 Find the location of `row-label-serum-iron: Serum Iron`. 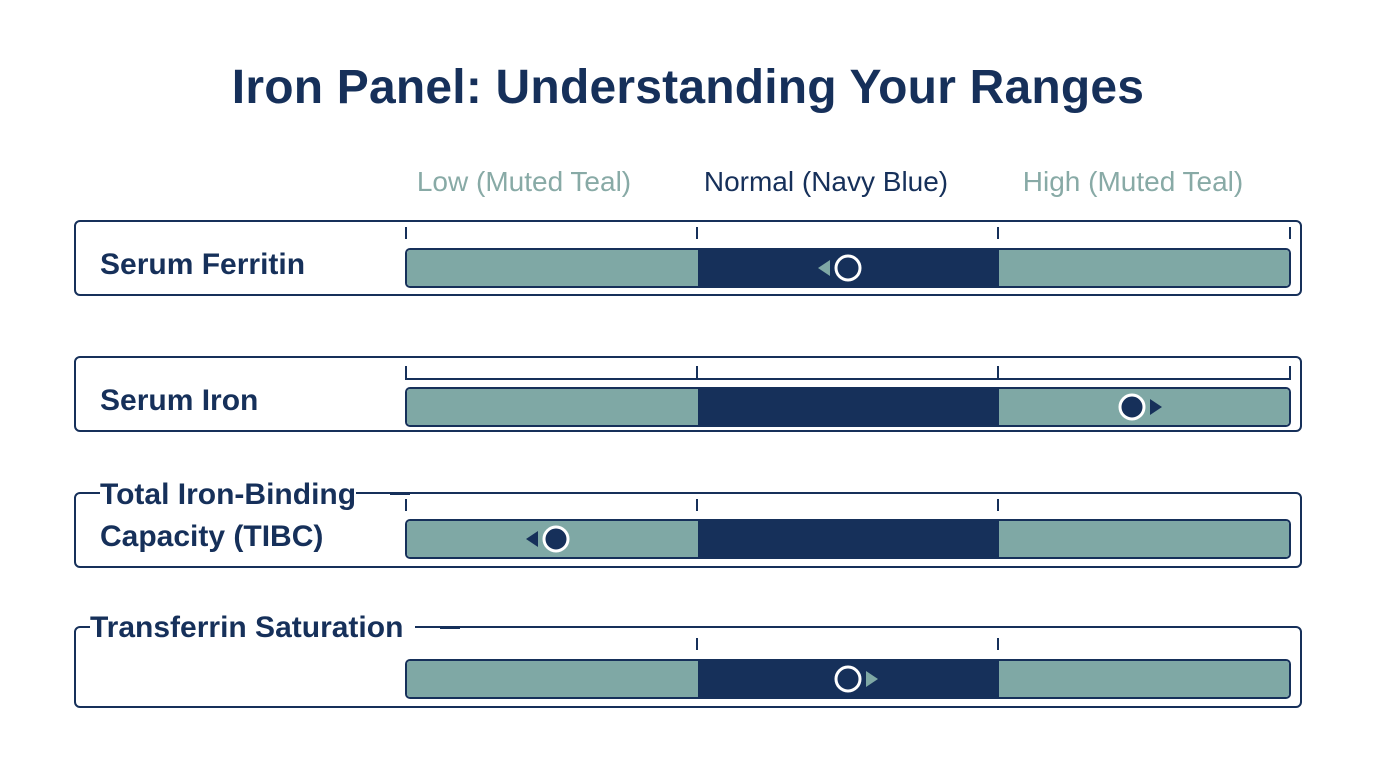

row-label-serum-iron: Serum Iron is located at coordinates (179, 401).